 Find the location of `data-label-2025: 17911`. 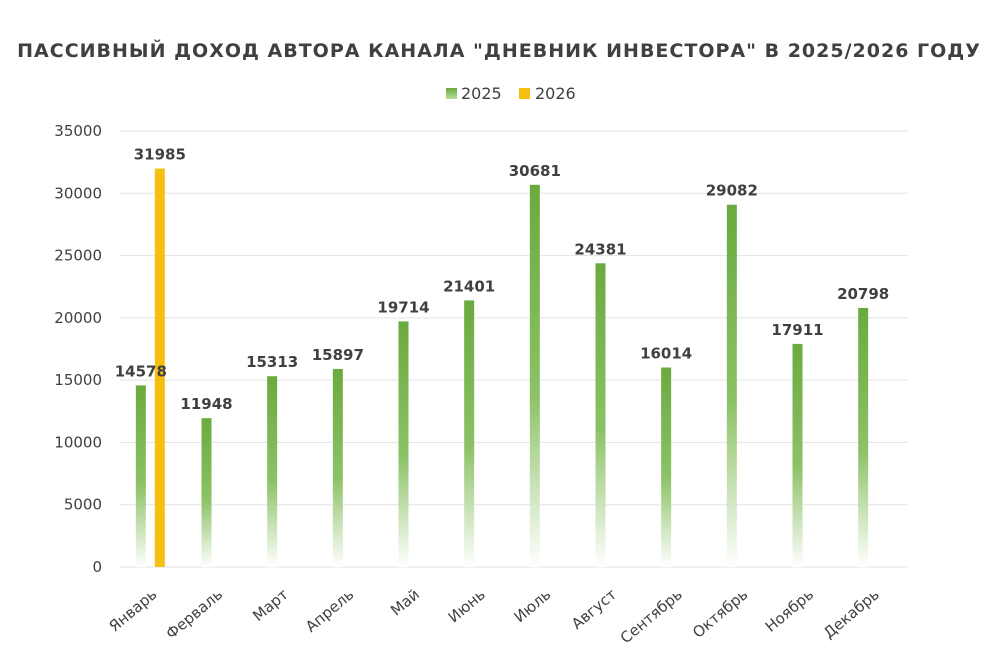

data-label-2025: 17911 is located at coordinates (797, 330).